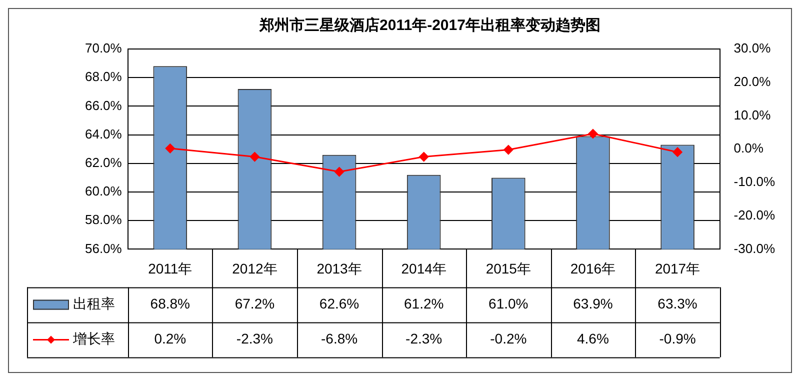 Image resolution: width=800 pixels, height=381 pixels. Describe the element at coordinates (593, 268) in the screenshot. I see `x-tick-label: 2016年` at that location.